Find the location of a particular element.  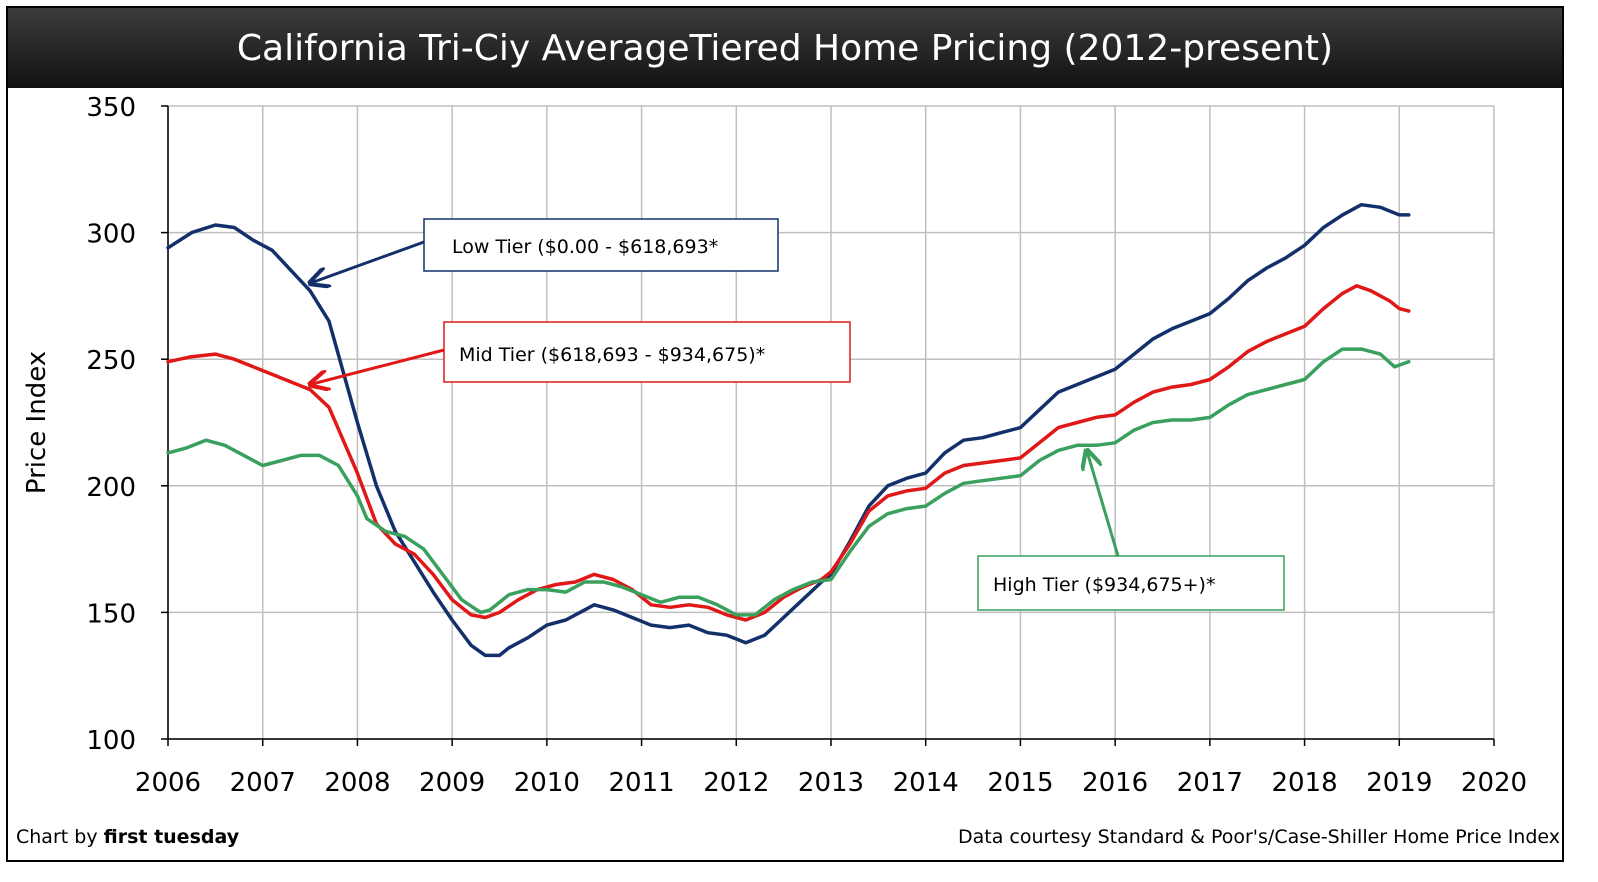

x-tick-label: 2015 is located at coordinates (1020, 783).